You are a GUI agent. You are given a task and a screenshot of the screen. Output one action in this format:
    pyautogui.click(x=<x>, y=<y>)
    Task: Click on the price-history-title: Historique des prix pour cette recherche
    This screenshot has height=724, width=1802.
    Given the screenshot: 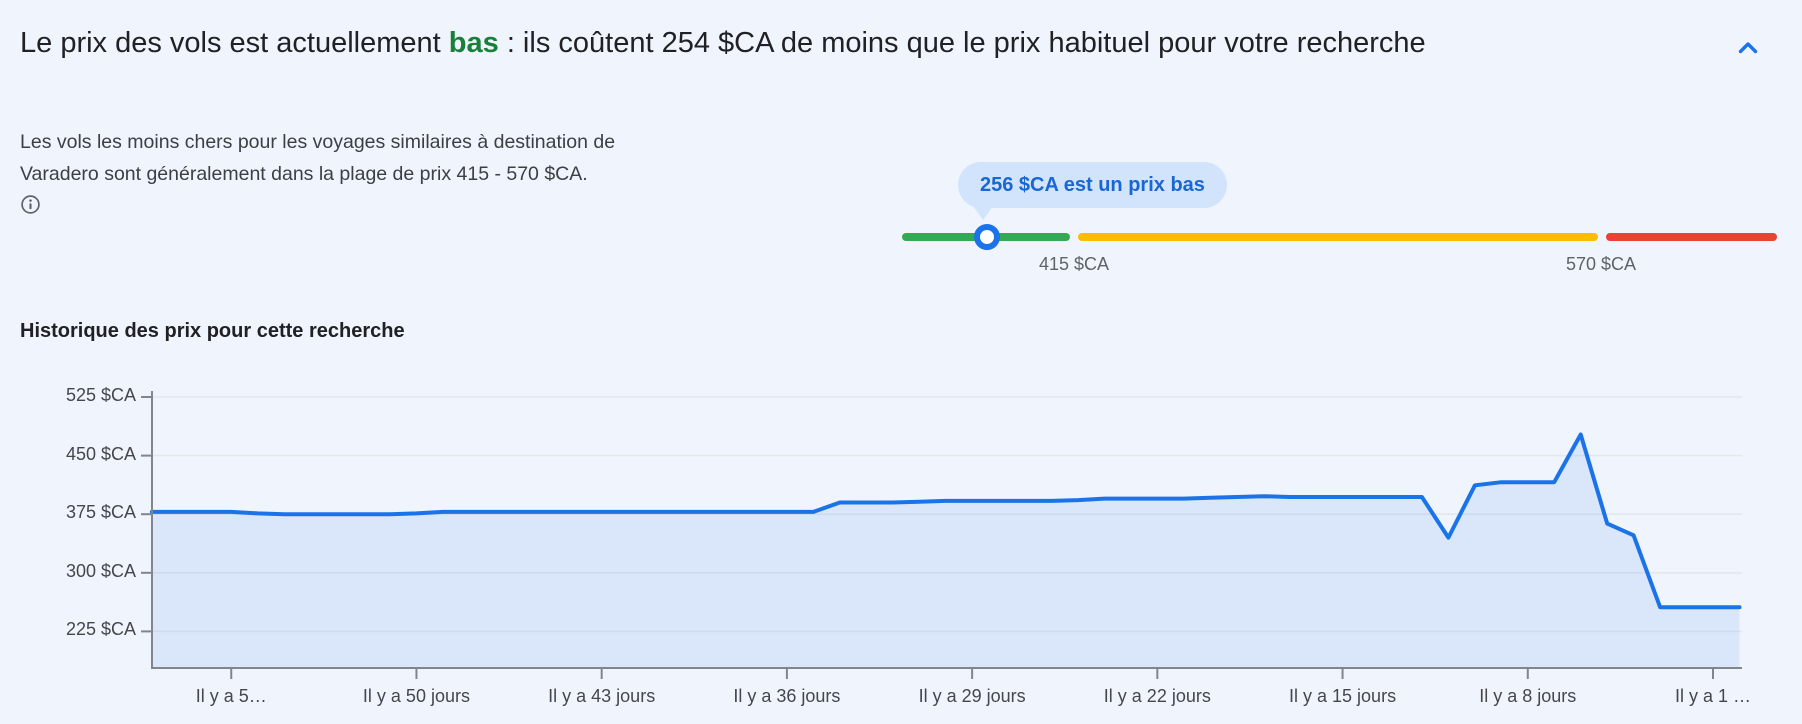 What is the action you would take?
    pyautogui.click(x=212, y=331)
    